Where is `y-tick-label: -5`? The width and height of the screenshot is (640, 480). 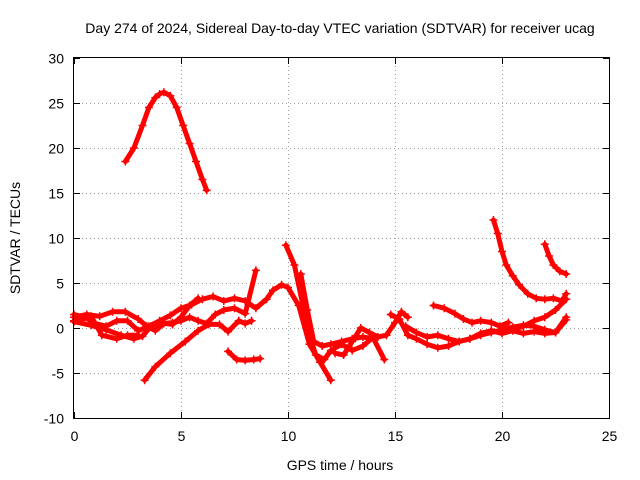 y-tick-label: -5 is located at coordinates (58, 374).